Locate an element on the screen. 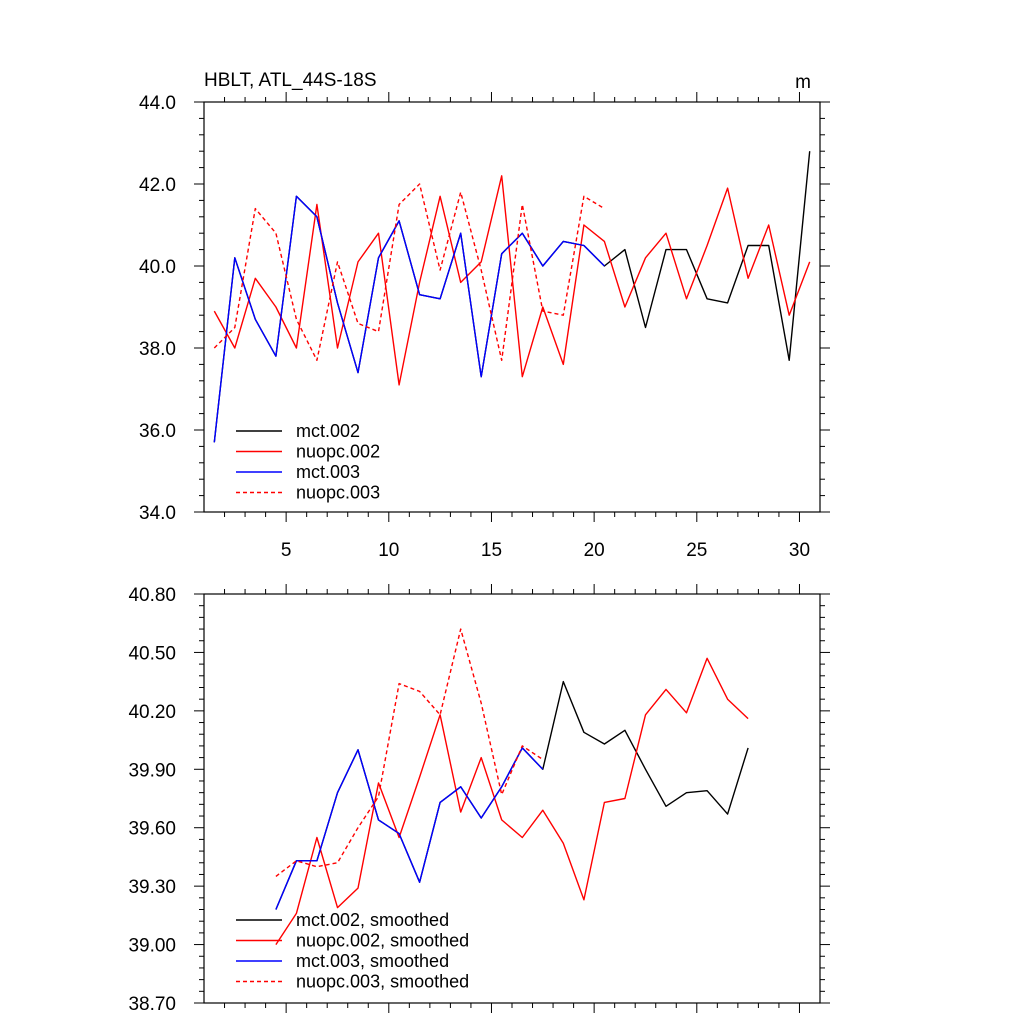 Image resolution: width=1024 pixels, height=1024 pixels. x-tick-label: 15 is located at coordinates (491, 550).